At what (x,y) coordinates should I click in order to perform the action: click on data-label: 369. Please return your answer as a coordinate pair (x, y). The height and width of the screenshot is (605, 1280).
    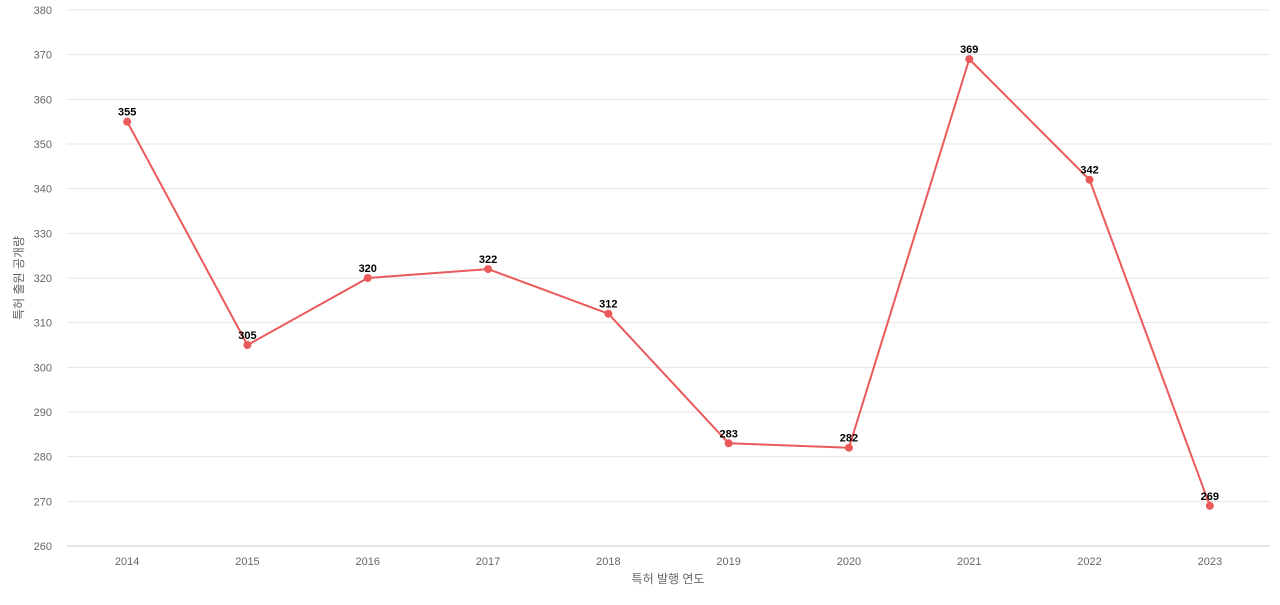
    Looking at the image, I should click on (969, 50).